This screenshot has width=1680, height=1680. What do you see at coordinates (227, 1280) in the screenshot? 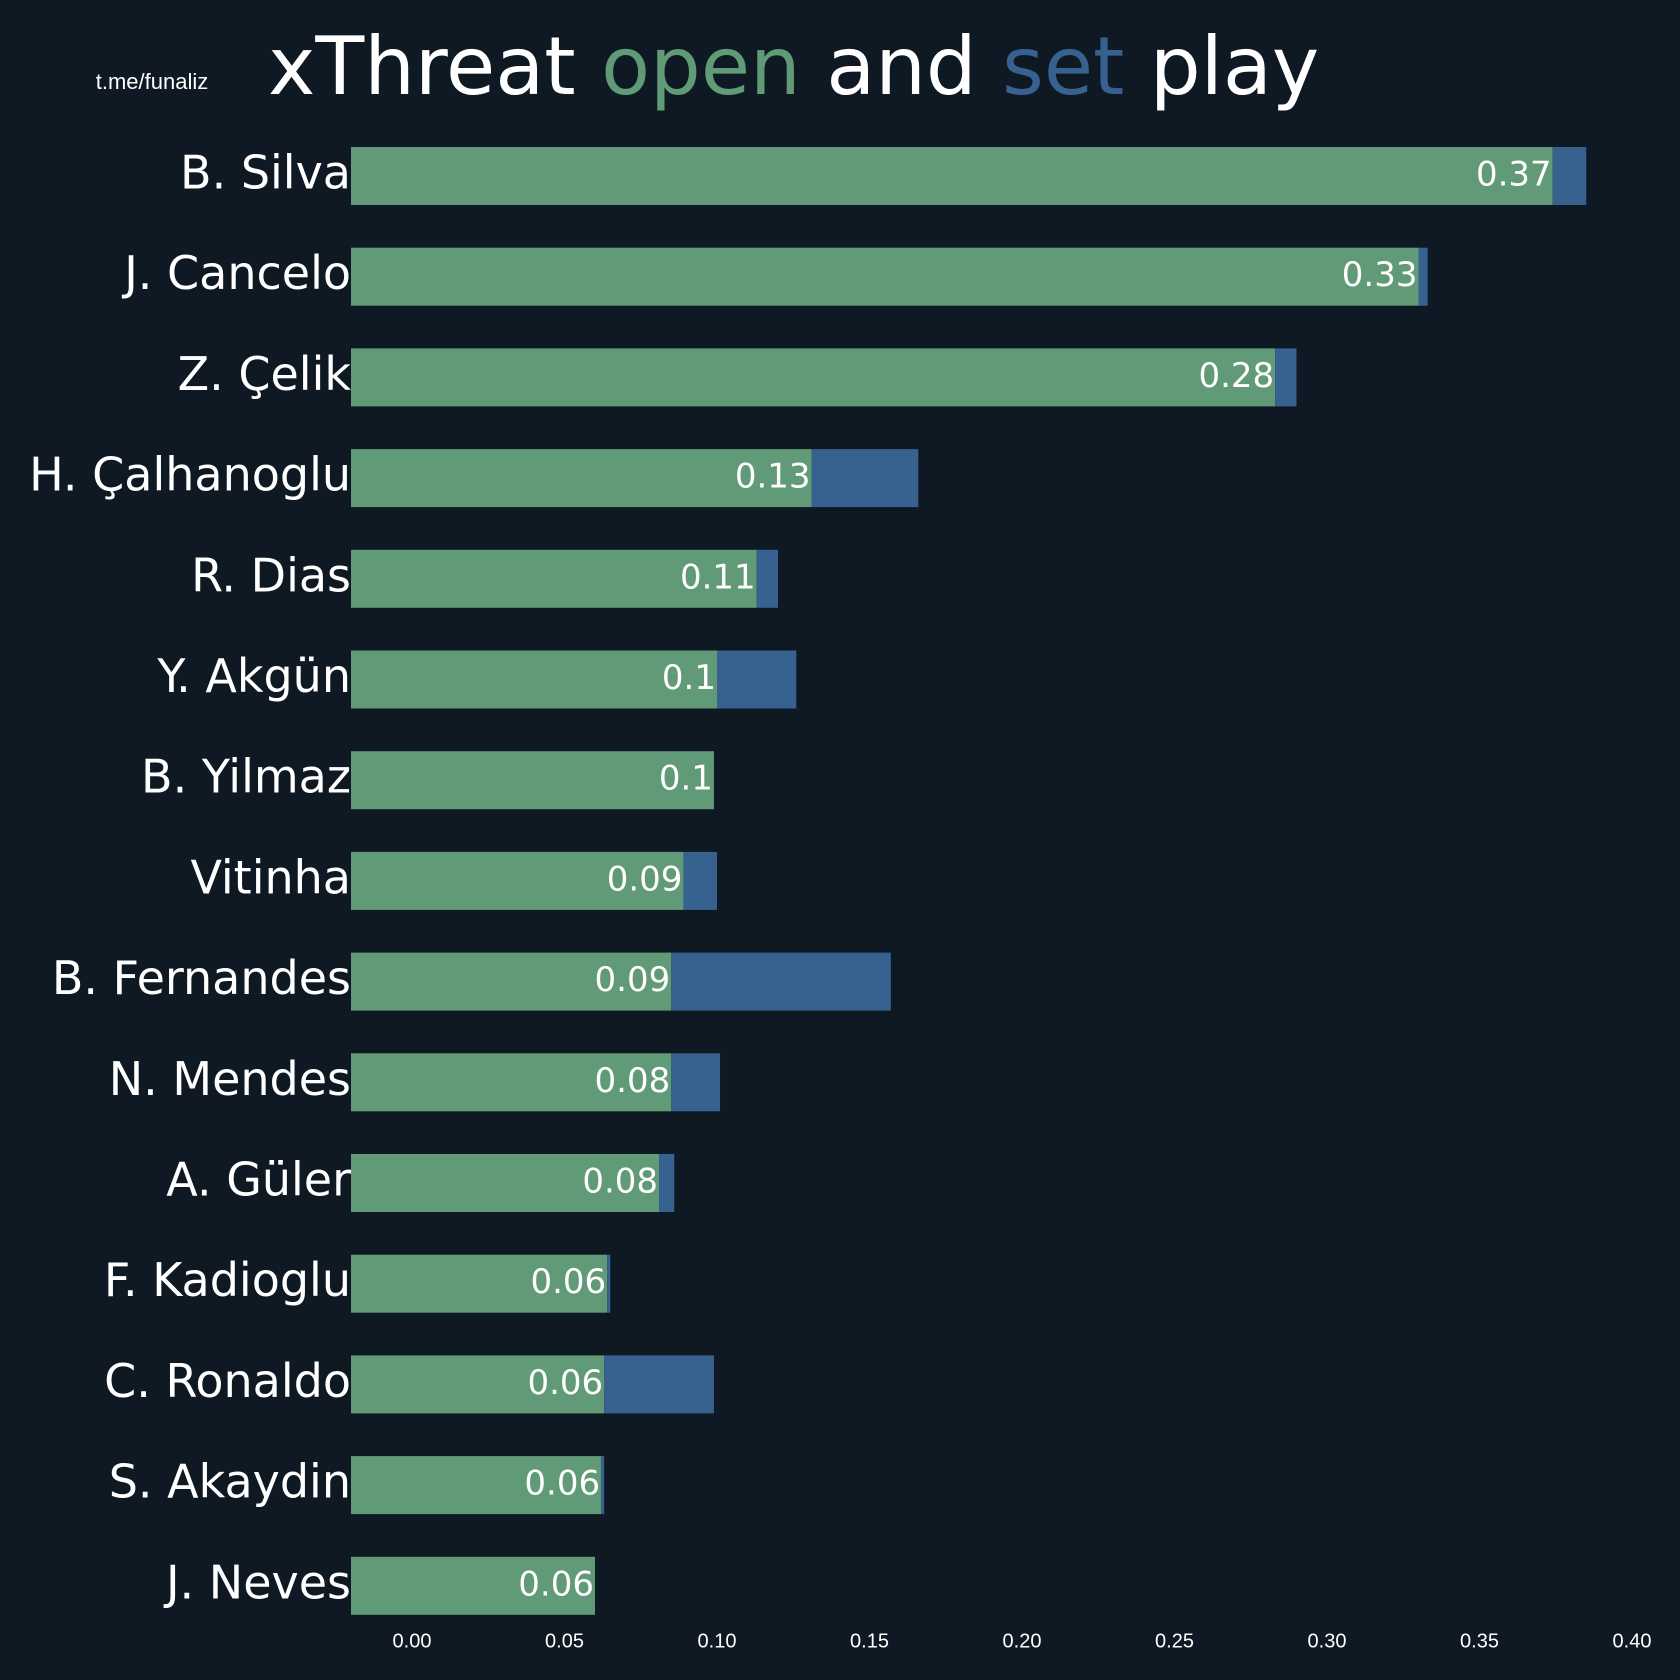
I see `y-tick-label: F. Kadioglu` at bounding box center [227, 1280].